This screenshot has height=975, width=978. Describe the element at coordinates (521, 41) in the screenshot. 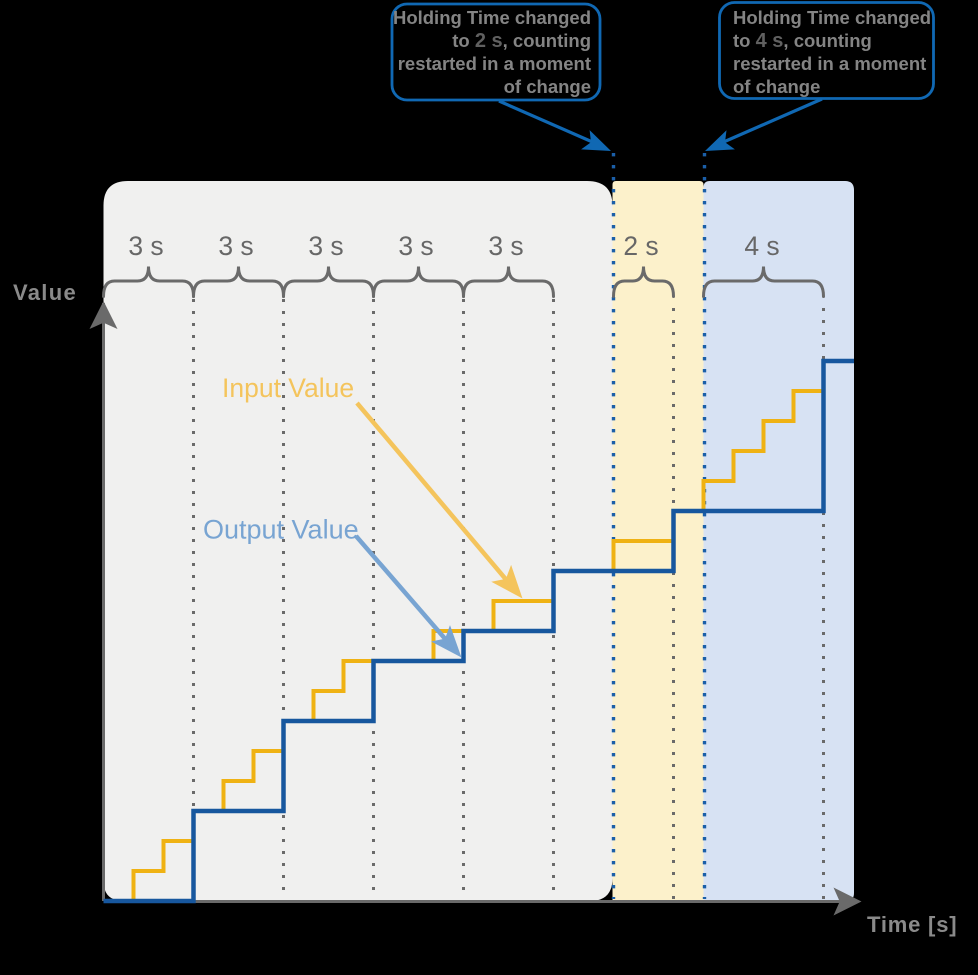

I see `svg-text: to 2 s, counting` at that location.